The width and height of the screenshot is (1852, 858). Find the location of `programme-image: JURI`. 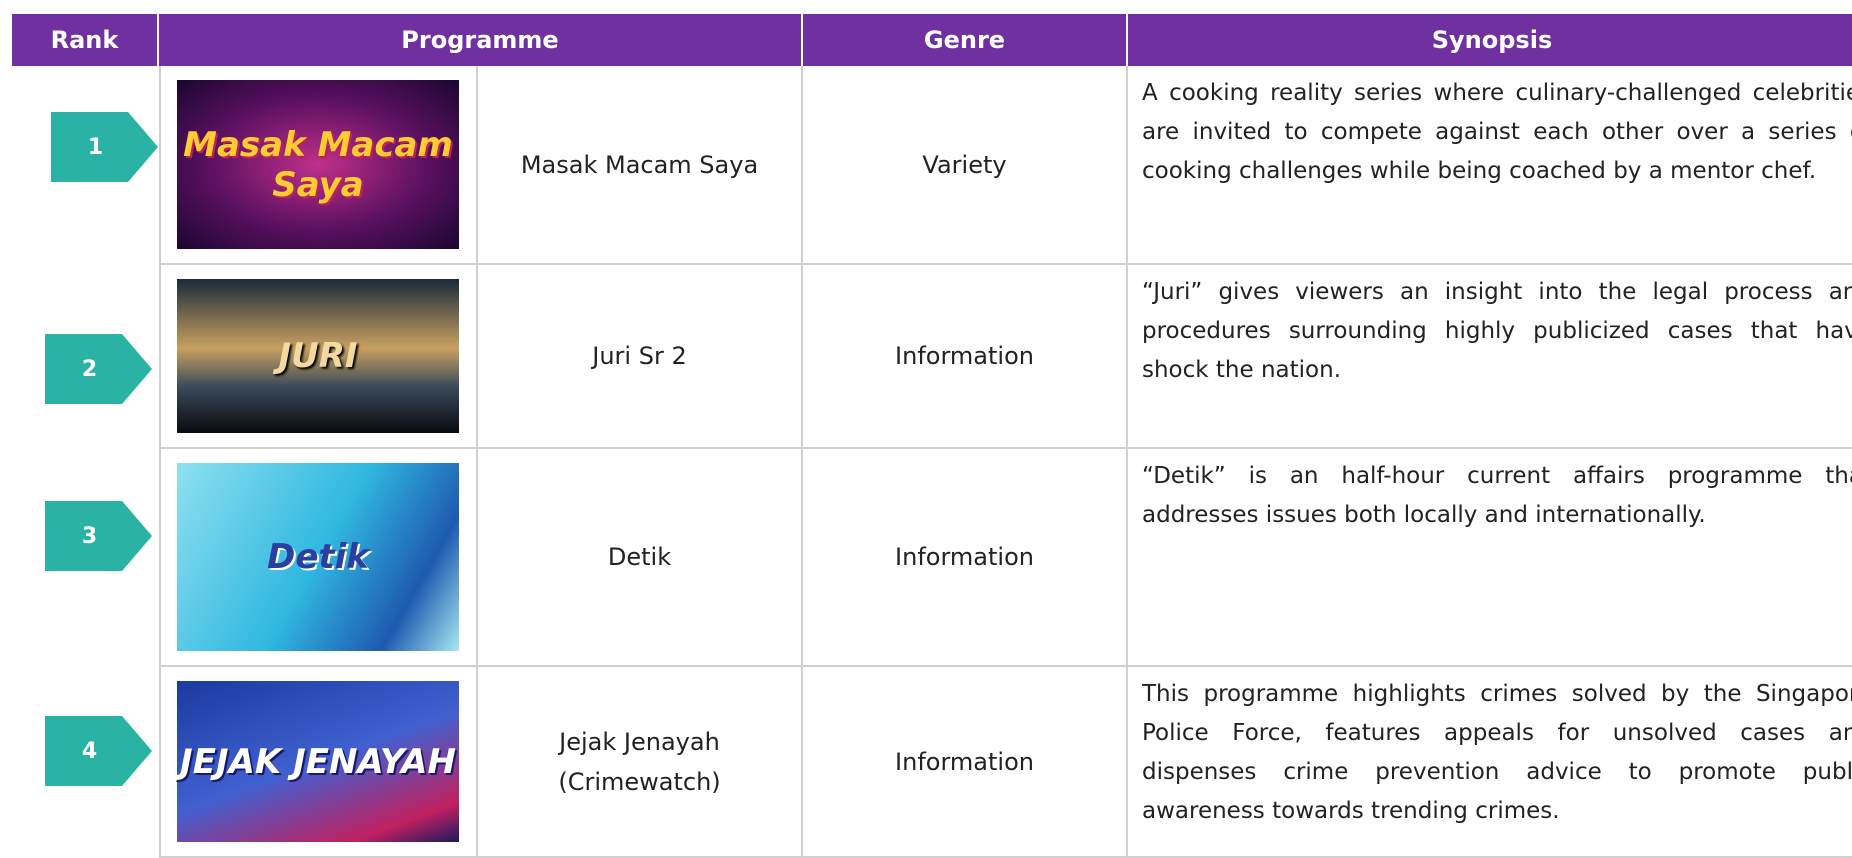

programme-image: JURI is located at coordinates (318, 356).